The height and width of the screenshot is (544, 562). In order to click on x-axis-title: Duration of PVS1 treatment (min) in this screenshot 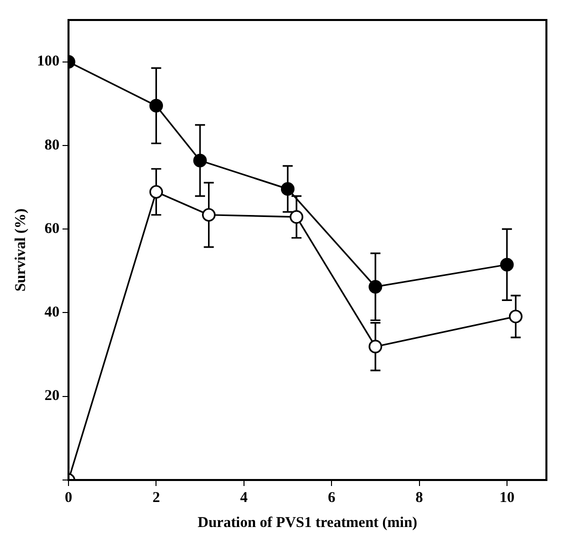, I will do `click(308, 522)`.